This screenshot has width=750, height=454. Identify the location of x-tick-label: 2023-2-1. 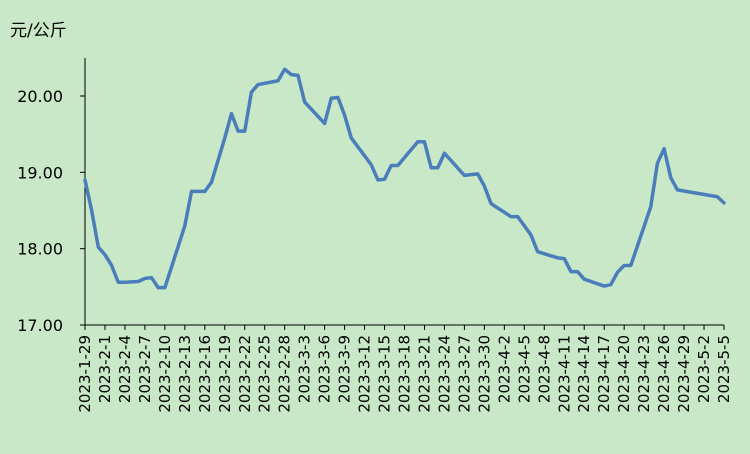
(105, 369).